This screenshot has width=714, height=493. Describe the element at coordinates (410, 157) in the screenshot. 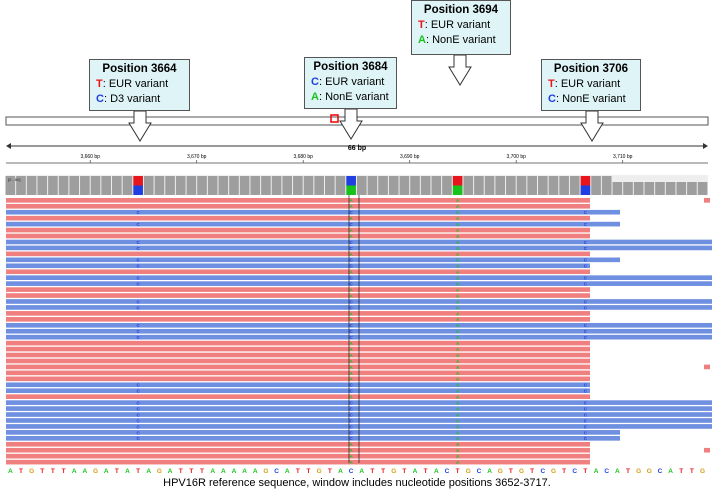

I see `ruler-tick-label: 3,690 bp` at that location.